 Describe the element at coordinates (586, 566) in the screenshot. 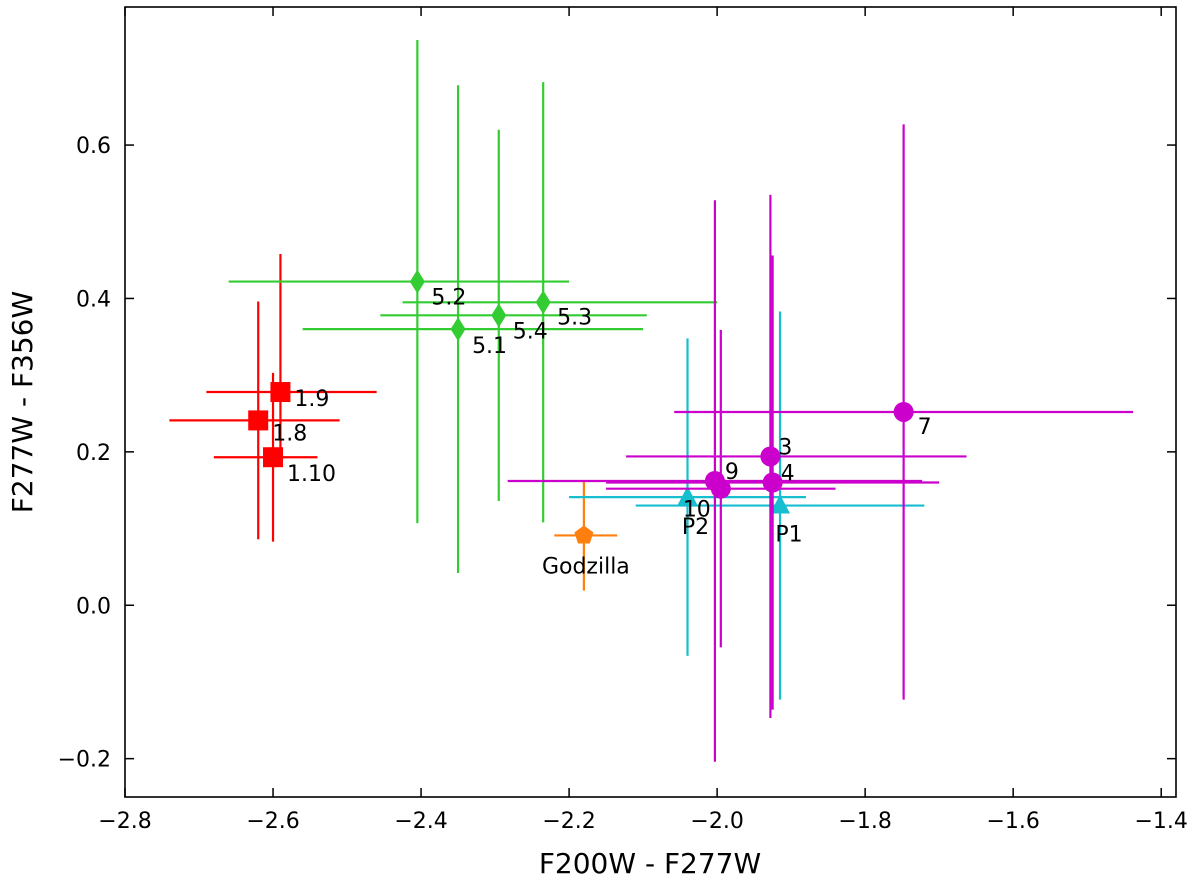

I see `point-label: Godzilla` at that location.